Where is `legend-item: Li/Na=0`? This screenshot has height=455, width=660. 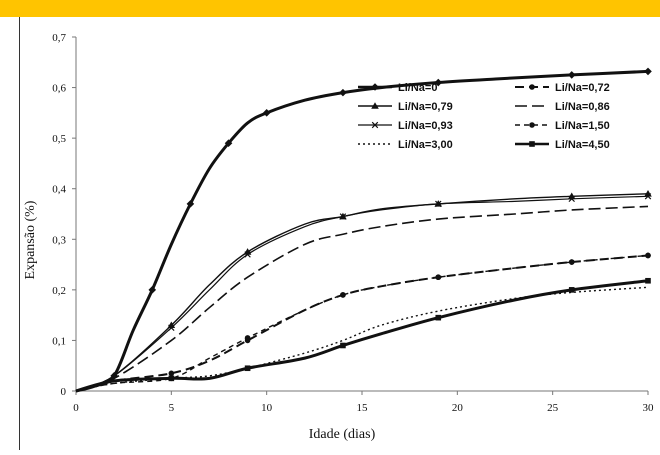
legend-item: Li/Na=0 is located at coordinates (397, 88).